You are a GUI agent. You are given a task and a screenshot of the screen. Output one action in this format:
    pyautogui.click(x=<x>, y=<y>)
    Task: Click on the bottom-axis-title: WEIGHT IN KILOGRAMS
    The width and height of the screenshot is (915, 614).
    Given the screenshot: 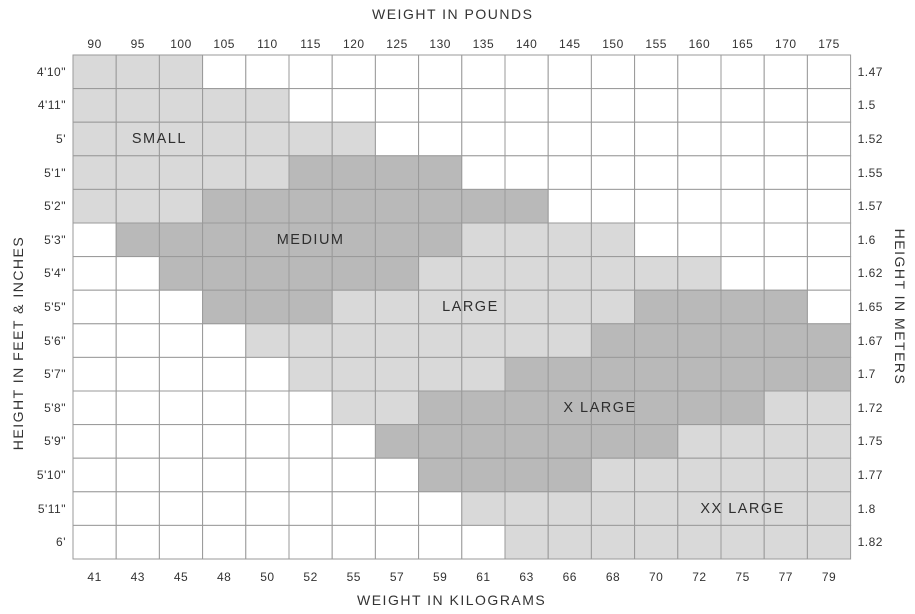 What is the action you would take?
    pyautogui.click(x=452, y=600)
    